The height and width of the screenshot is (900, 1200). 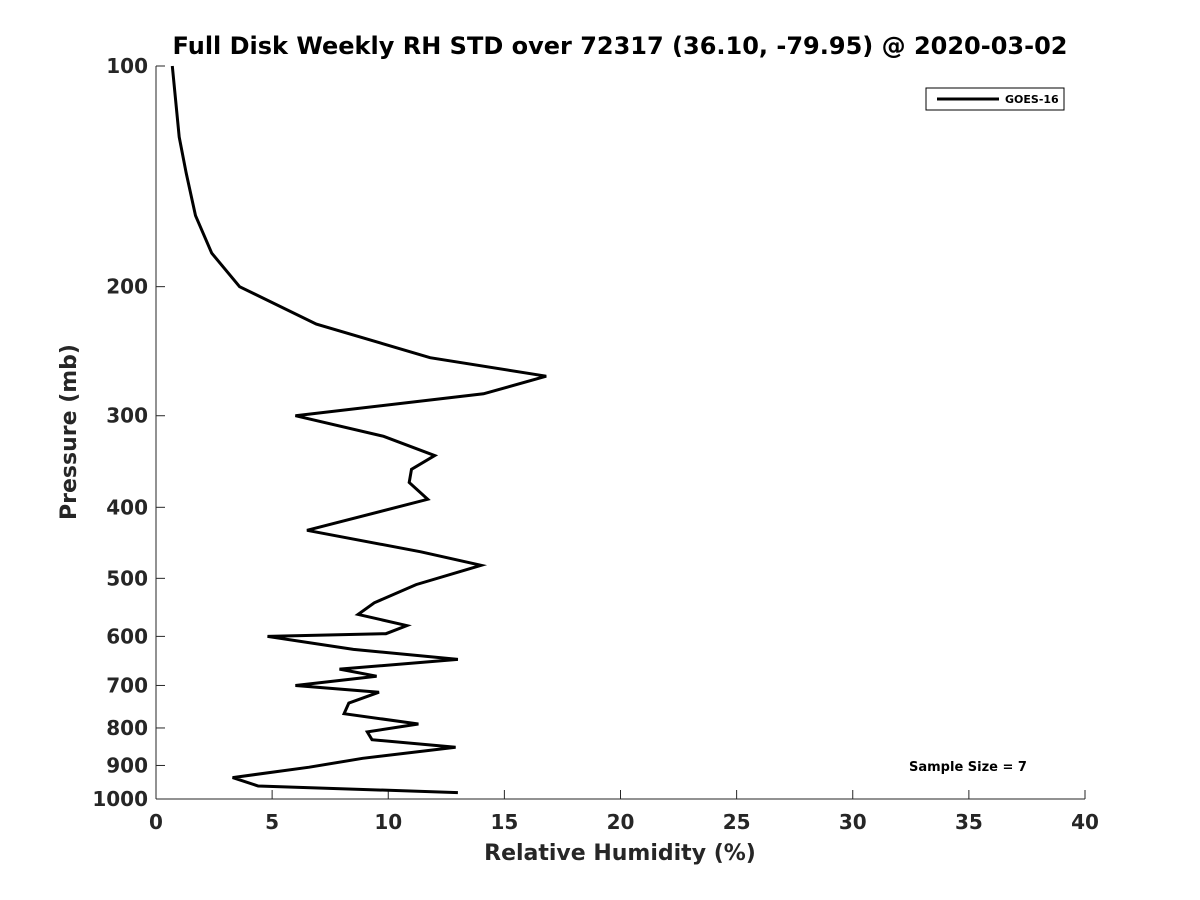 What do you see at coordinates (272, 822) in the screenshot?
I see `x-tick-label: 5` at bounding box center [272, 822].